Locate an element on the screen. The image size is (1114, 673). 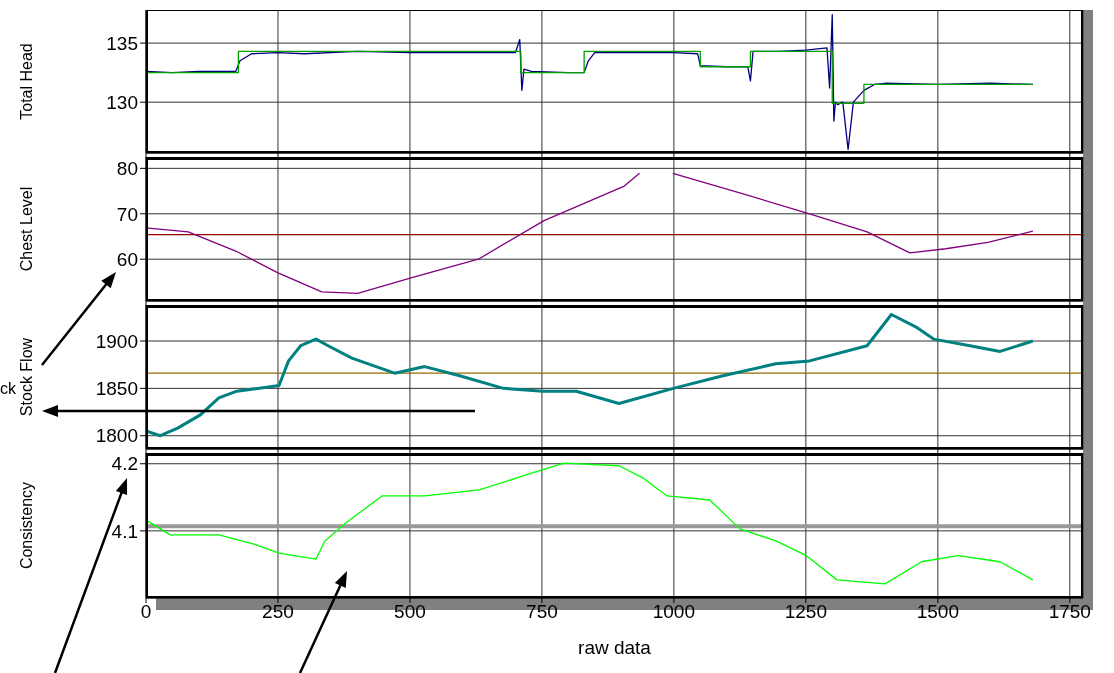
y-axis-title: Stock Flow is located at coordinates (26, 377).